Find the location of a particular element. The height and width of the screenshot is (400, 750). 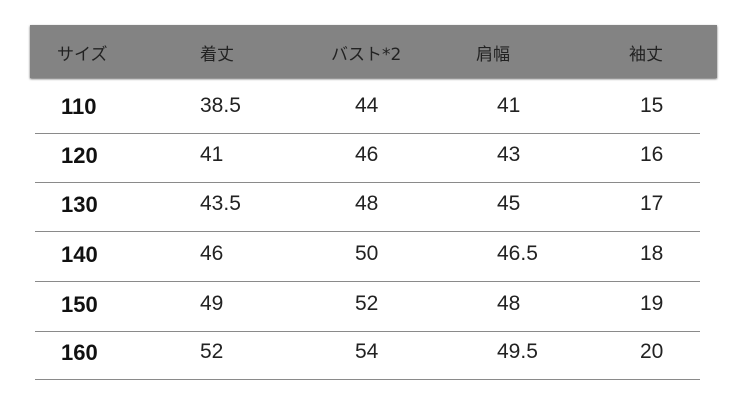

table-header: サイズ 着丈 バスト*2 肩幅 袖丈 is located at coordinates (373, 51).